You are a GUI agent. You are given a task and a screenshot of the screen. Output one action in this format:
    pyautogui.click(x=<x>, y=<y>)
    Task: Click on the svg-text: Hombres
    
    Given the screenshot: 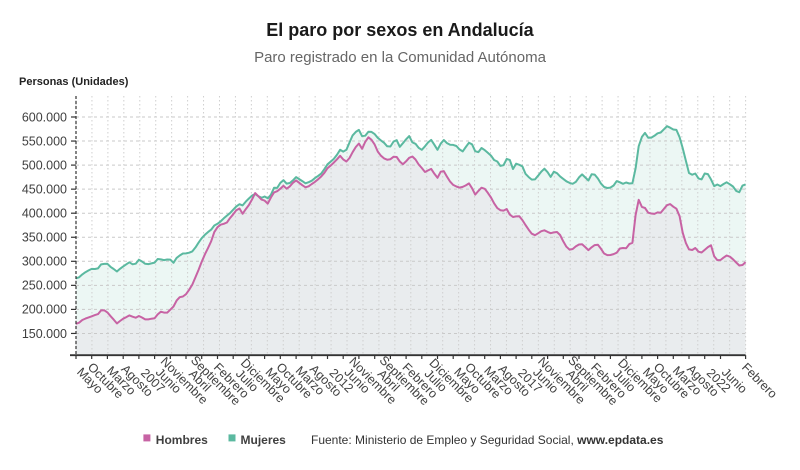 What is the action you would take?
    pyautogui.click(x=182, y=440)
    